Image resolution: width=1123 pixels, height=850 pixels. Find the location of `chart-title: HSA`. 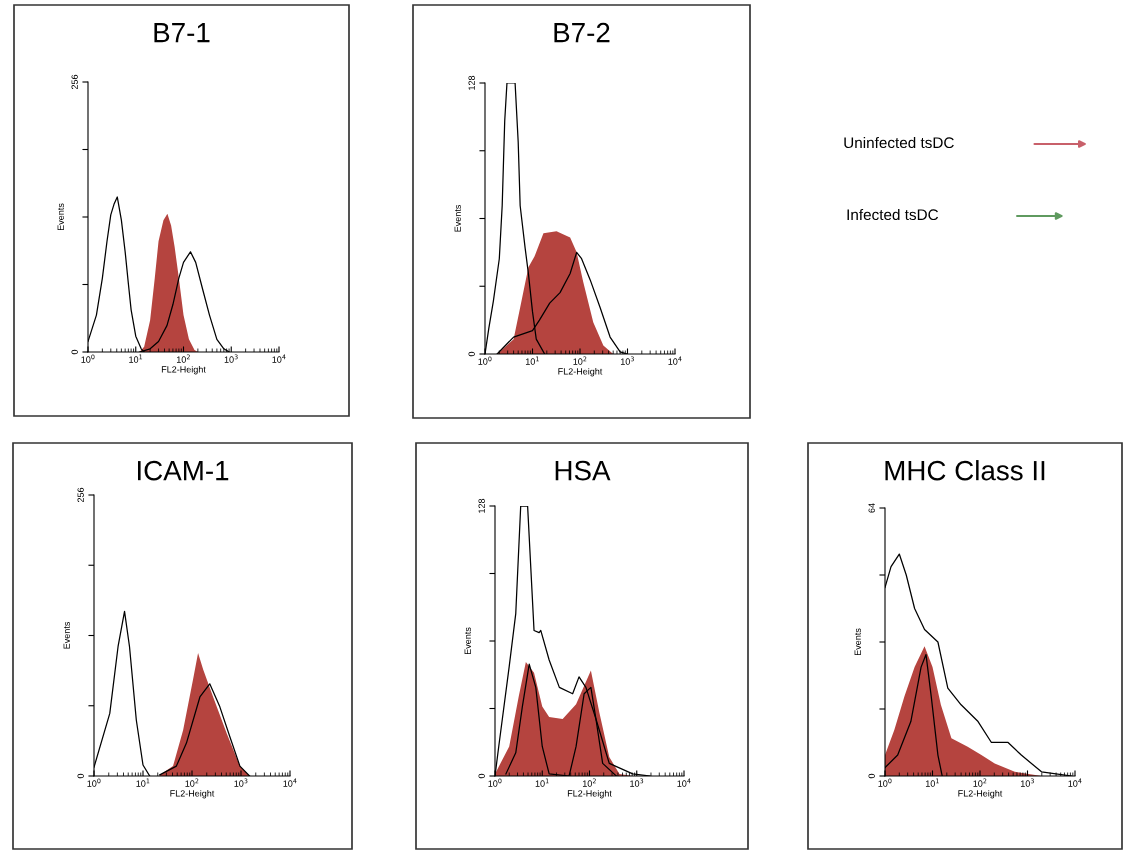

chart-title: HSA is located at coordinates (583, 470).